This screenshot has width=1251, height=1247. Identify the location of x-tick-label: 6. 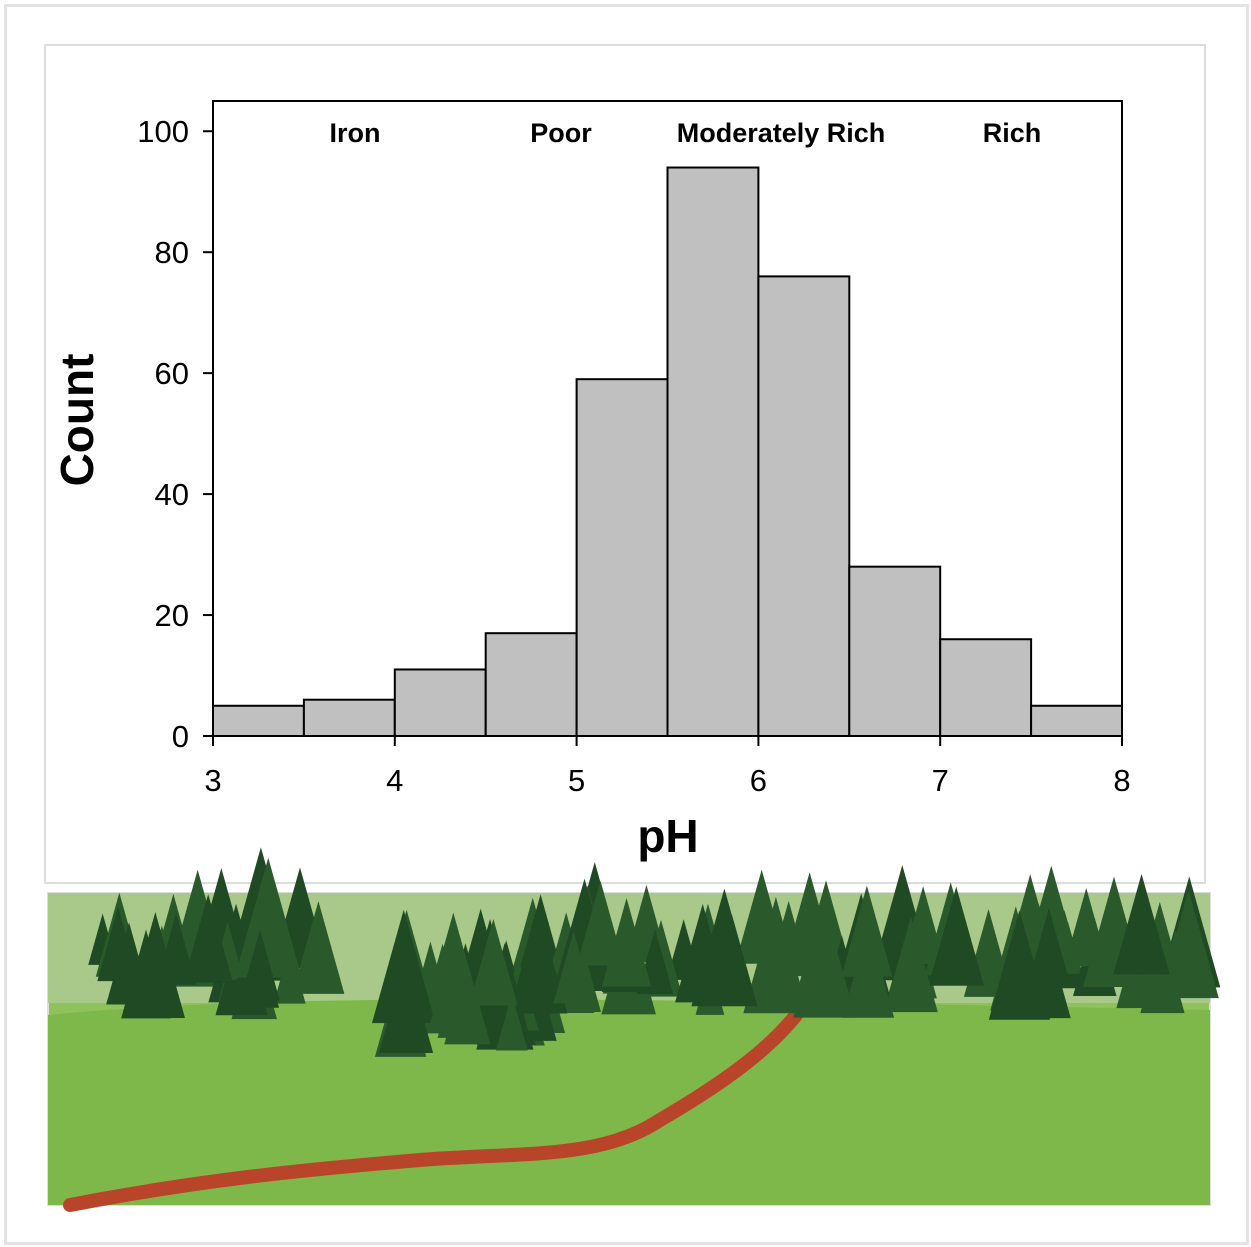
(758, 780).